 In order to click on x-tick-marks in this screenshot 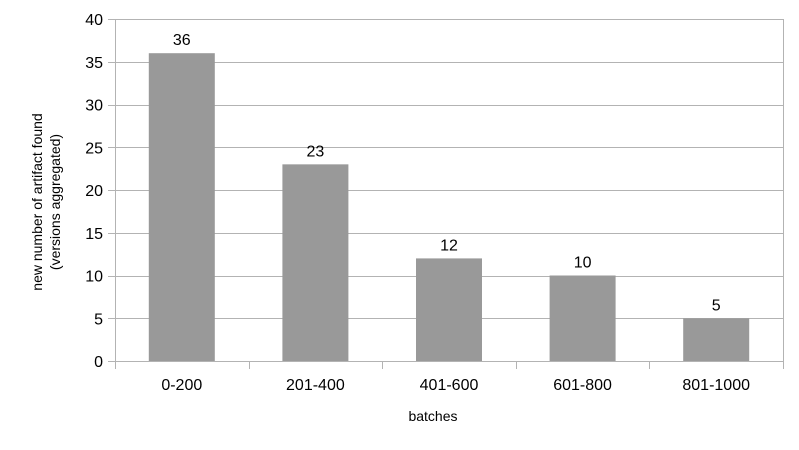, I will do `click(449, 365)`.